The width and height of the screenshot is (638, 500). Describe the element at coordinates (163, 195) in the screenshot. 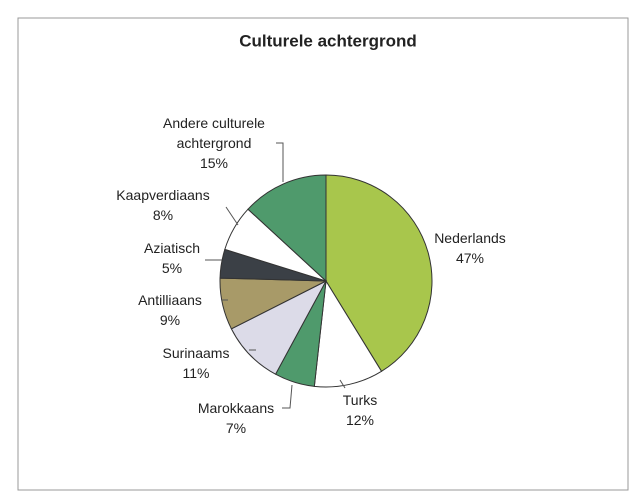

I see `category-label: Kaapverdiaans` at that location.